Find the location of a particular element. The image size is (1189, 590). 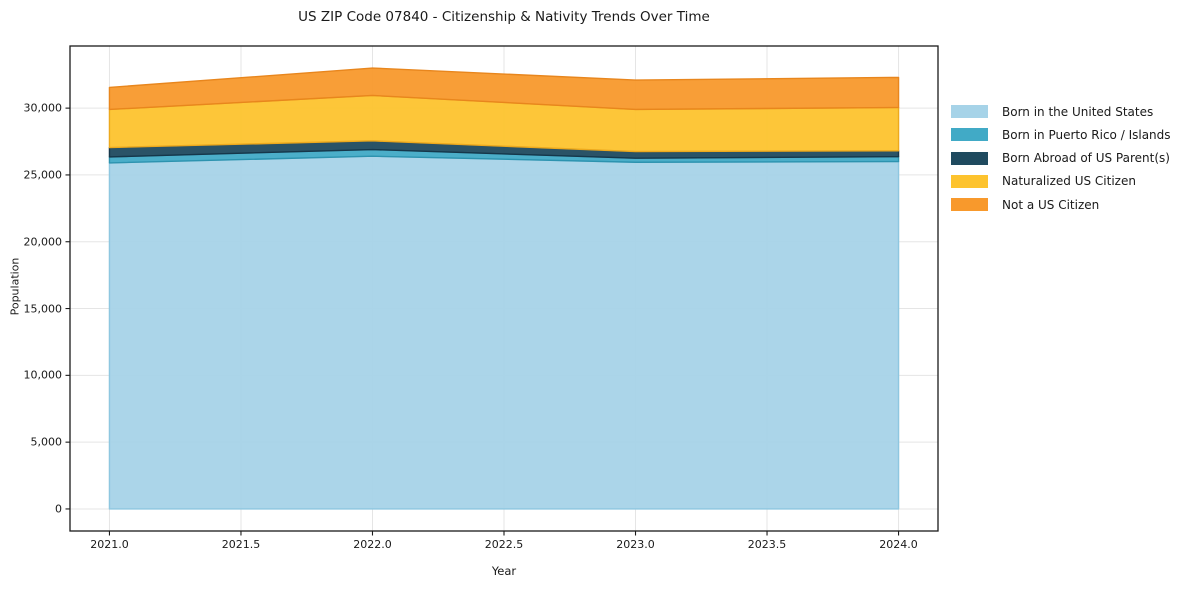

legend-item: Not a US Citizen is located at coordinates (1061, 204).